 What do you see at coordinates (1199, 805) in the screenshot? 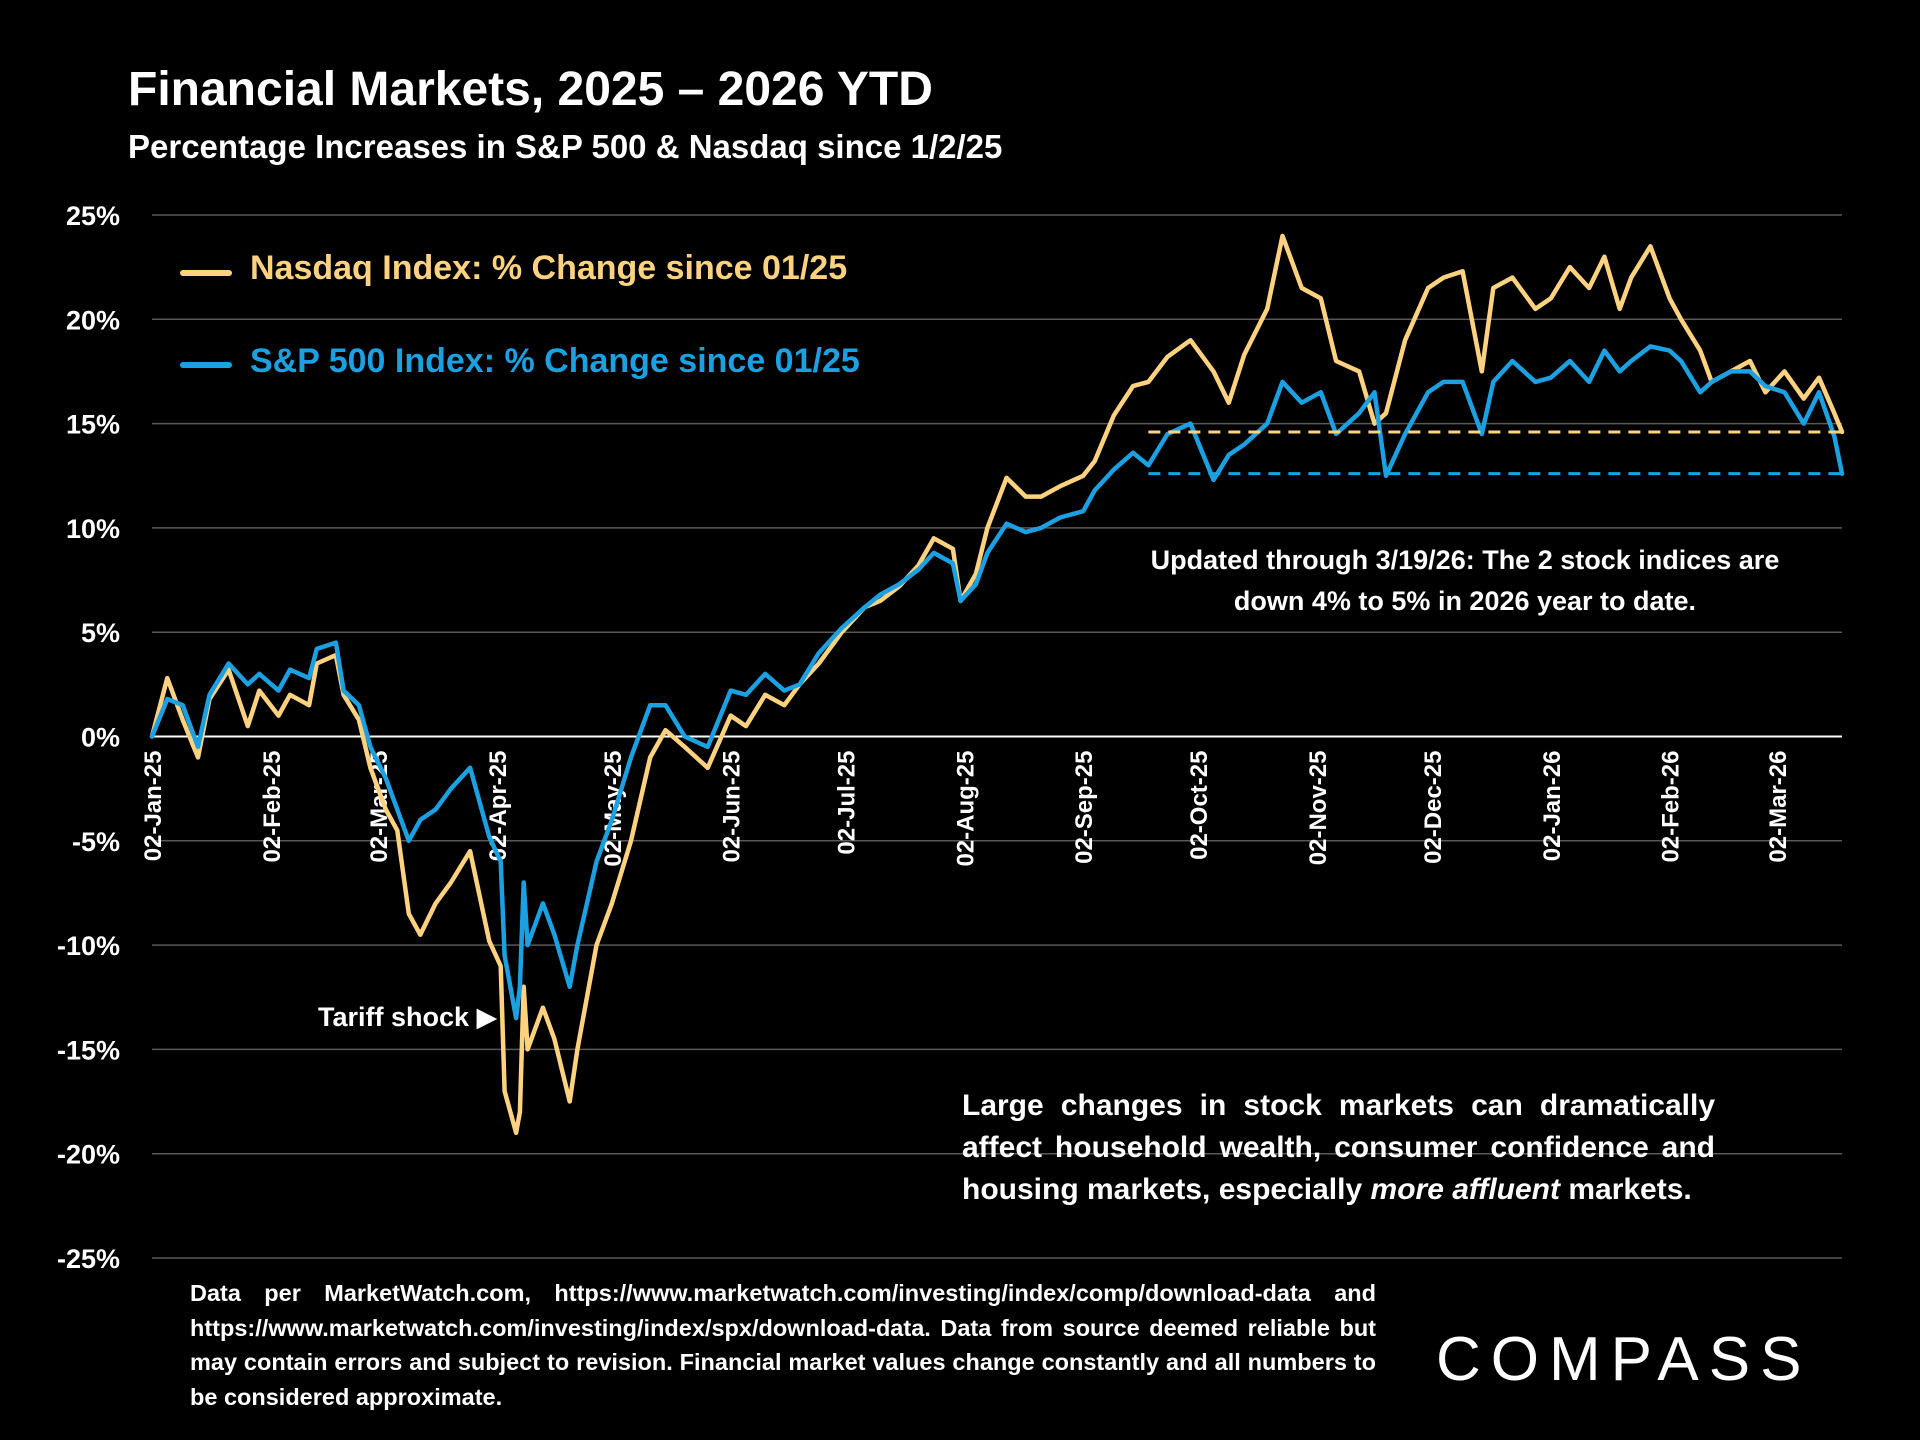
I see `x-tick-label: 02-Oct-25` at bounding box center [1199, 805].